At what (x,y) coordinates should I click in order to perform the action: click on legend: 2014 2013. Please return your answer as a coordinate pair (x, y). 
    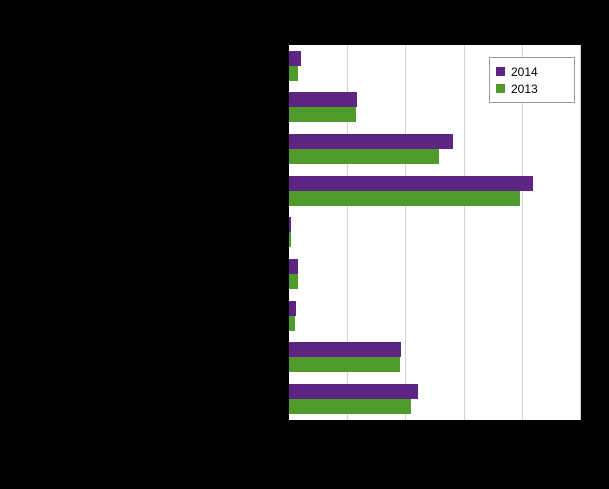
    Looking at the image, I should click on (532, 80).